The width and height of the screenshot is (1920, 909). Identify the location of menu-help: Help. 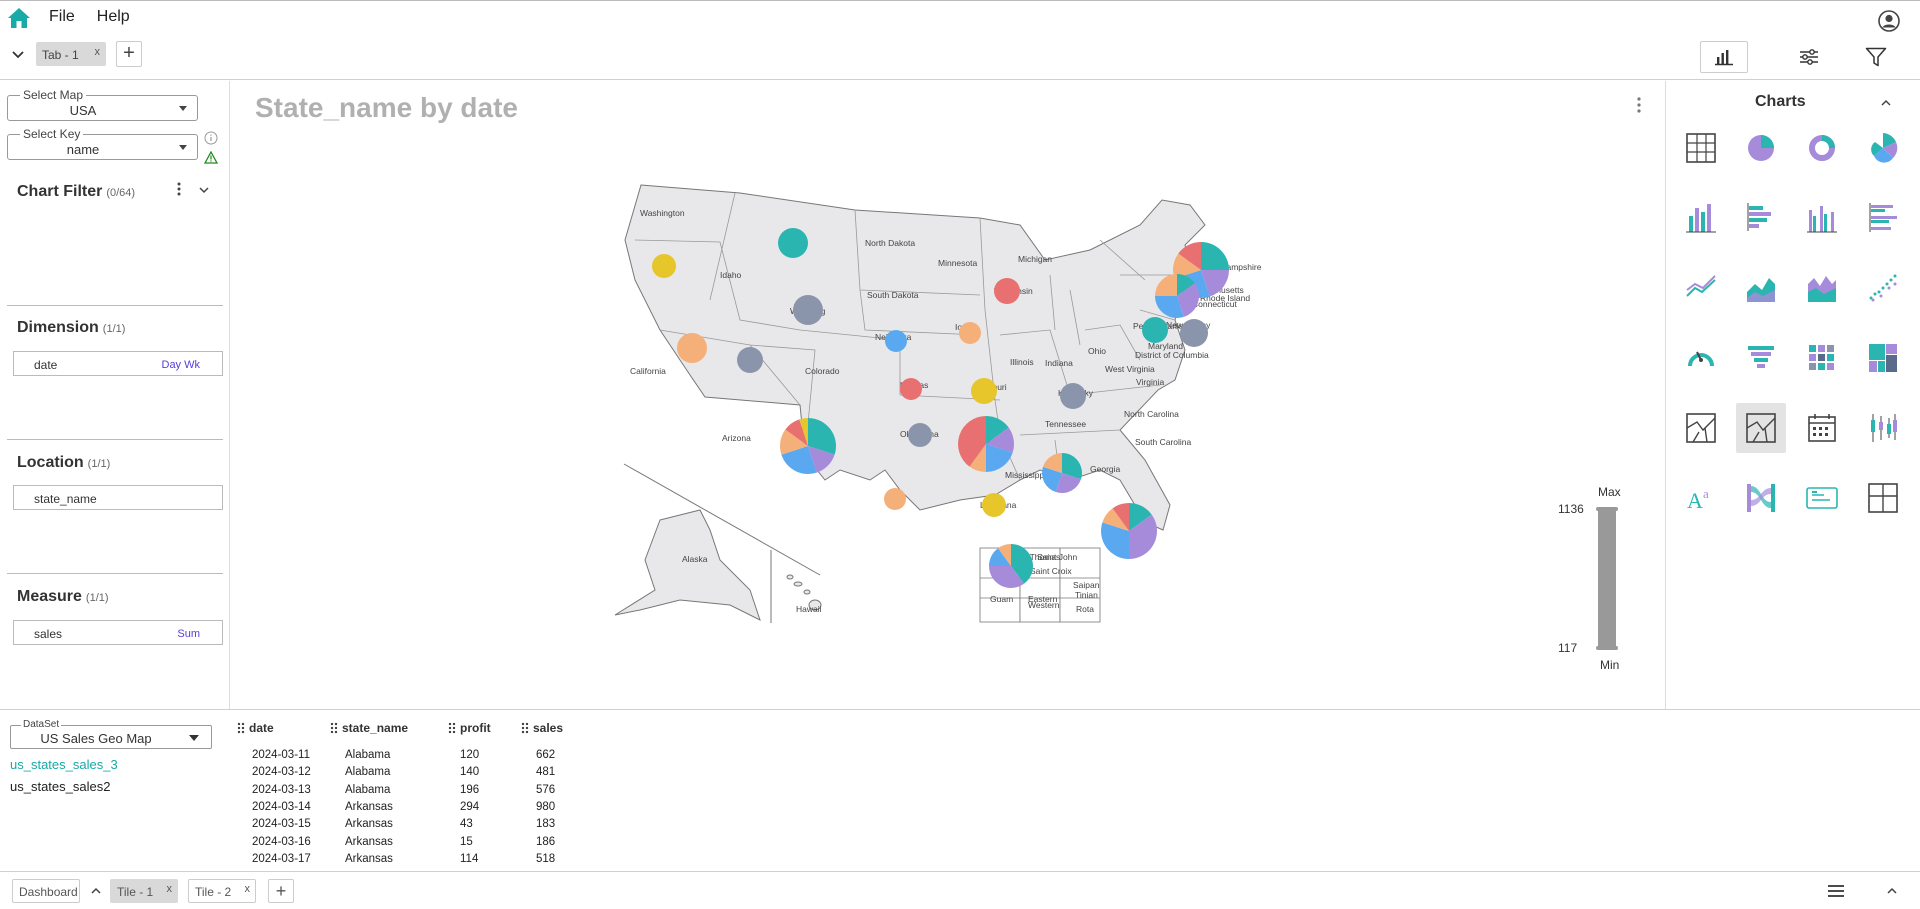
(113, 16).